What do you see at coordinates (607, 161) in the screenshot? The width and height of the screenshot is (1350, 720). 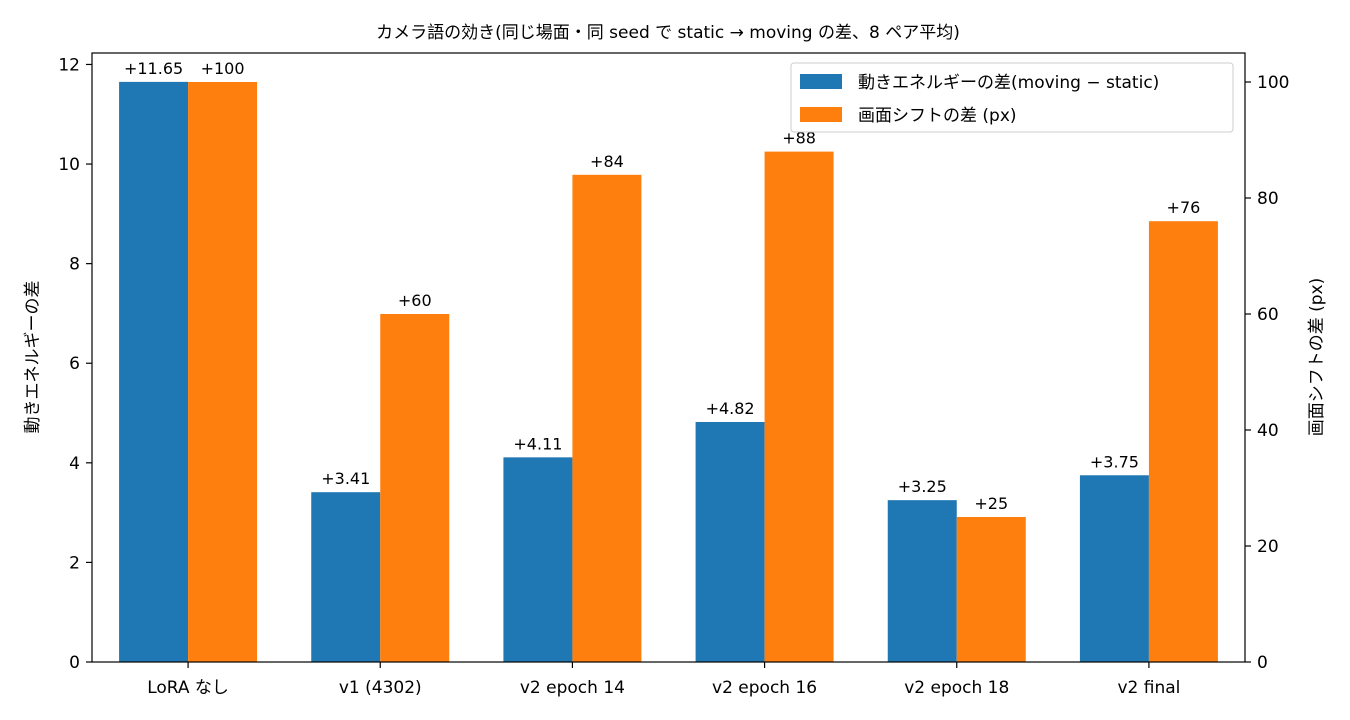 I see `data-label-series1-2: +84` at bounding box center [607, 161].